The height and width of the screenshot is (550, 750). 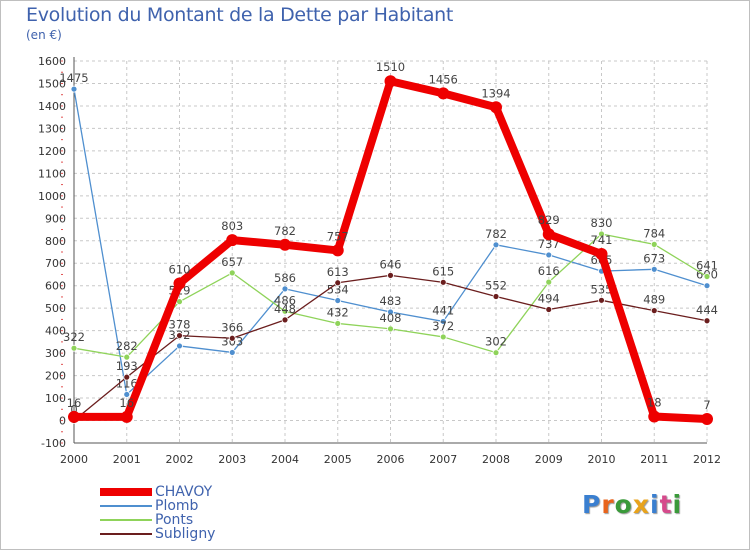 What do you see at coordinates (232, 327) in the screenshot?
I see `data-label: 366` at bounding box center [232, 327].